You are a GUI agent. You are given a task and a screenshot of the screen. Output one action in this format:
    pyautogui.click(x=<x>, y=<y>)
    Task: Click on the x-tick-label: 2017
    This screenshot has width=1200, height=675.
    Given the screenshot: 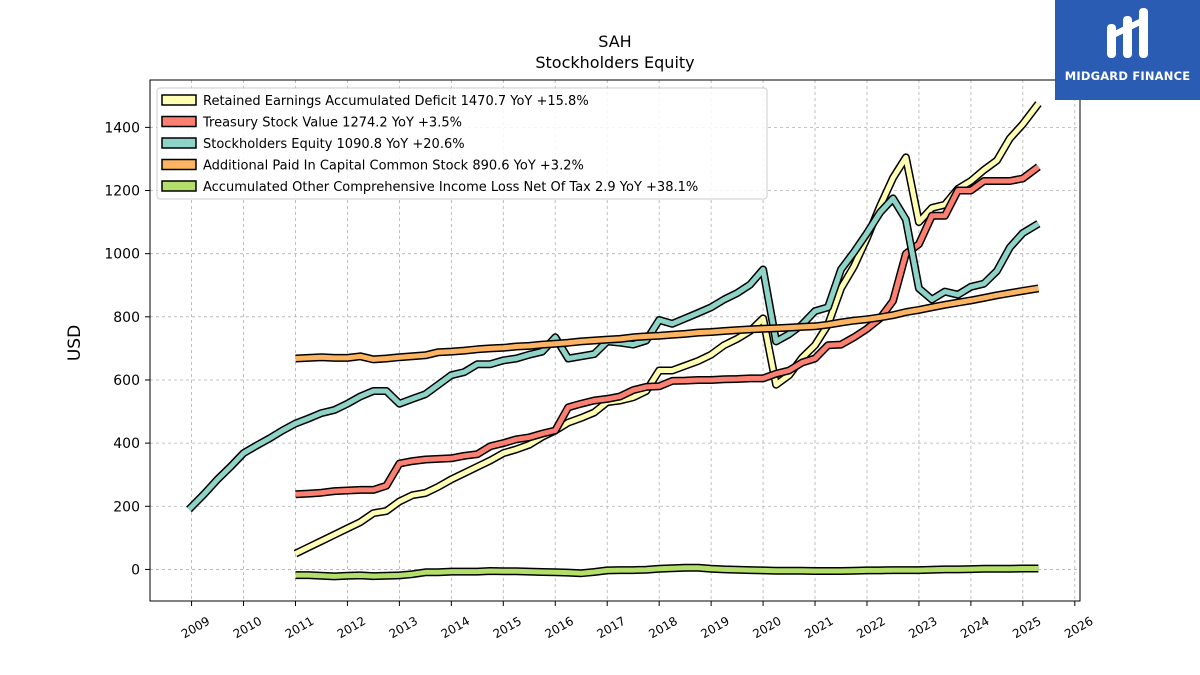 What is the action you would take?
    pyautogui.click(x=610, y=627)
    